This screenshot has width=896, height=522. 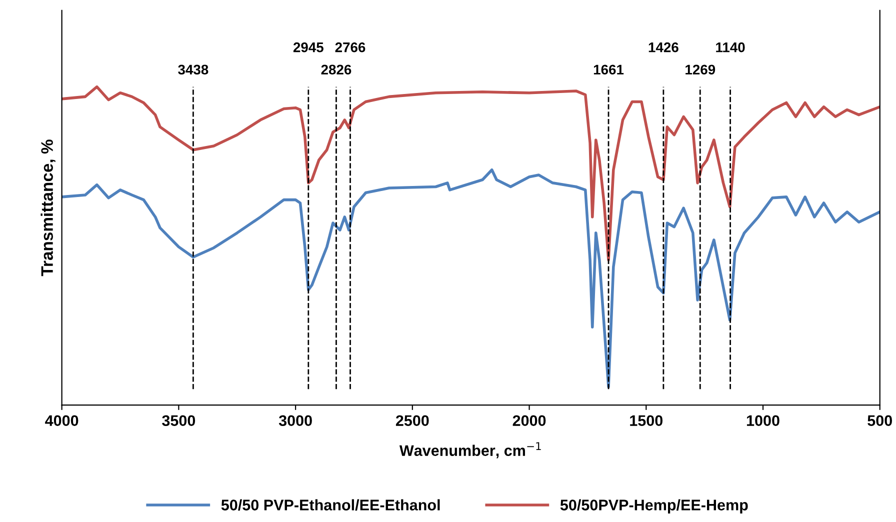 I want to click on ref-line-label: 2826, so click(x=336, y=69).